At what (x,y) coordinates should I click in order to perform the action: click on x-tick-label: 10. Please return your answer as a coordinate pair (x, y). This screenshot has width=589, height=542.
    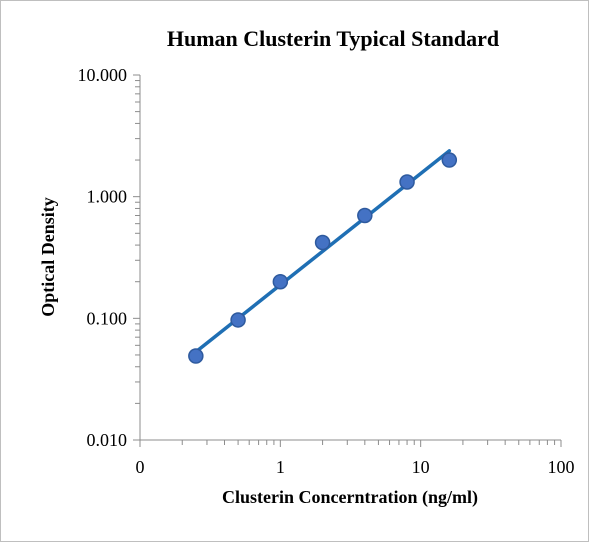
    Looking at the image, I should click on (421, 467).